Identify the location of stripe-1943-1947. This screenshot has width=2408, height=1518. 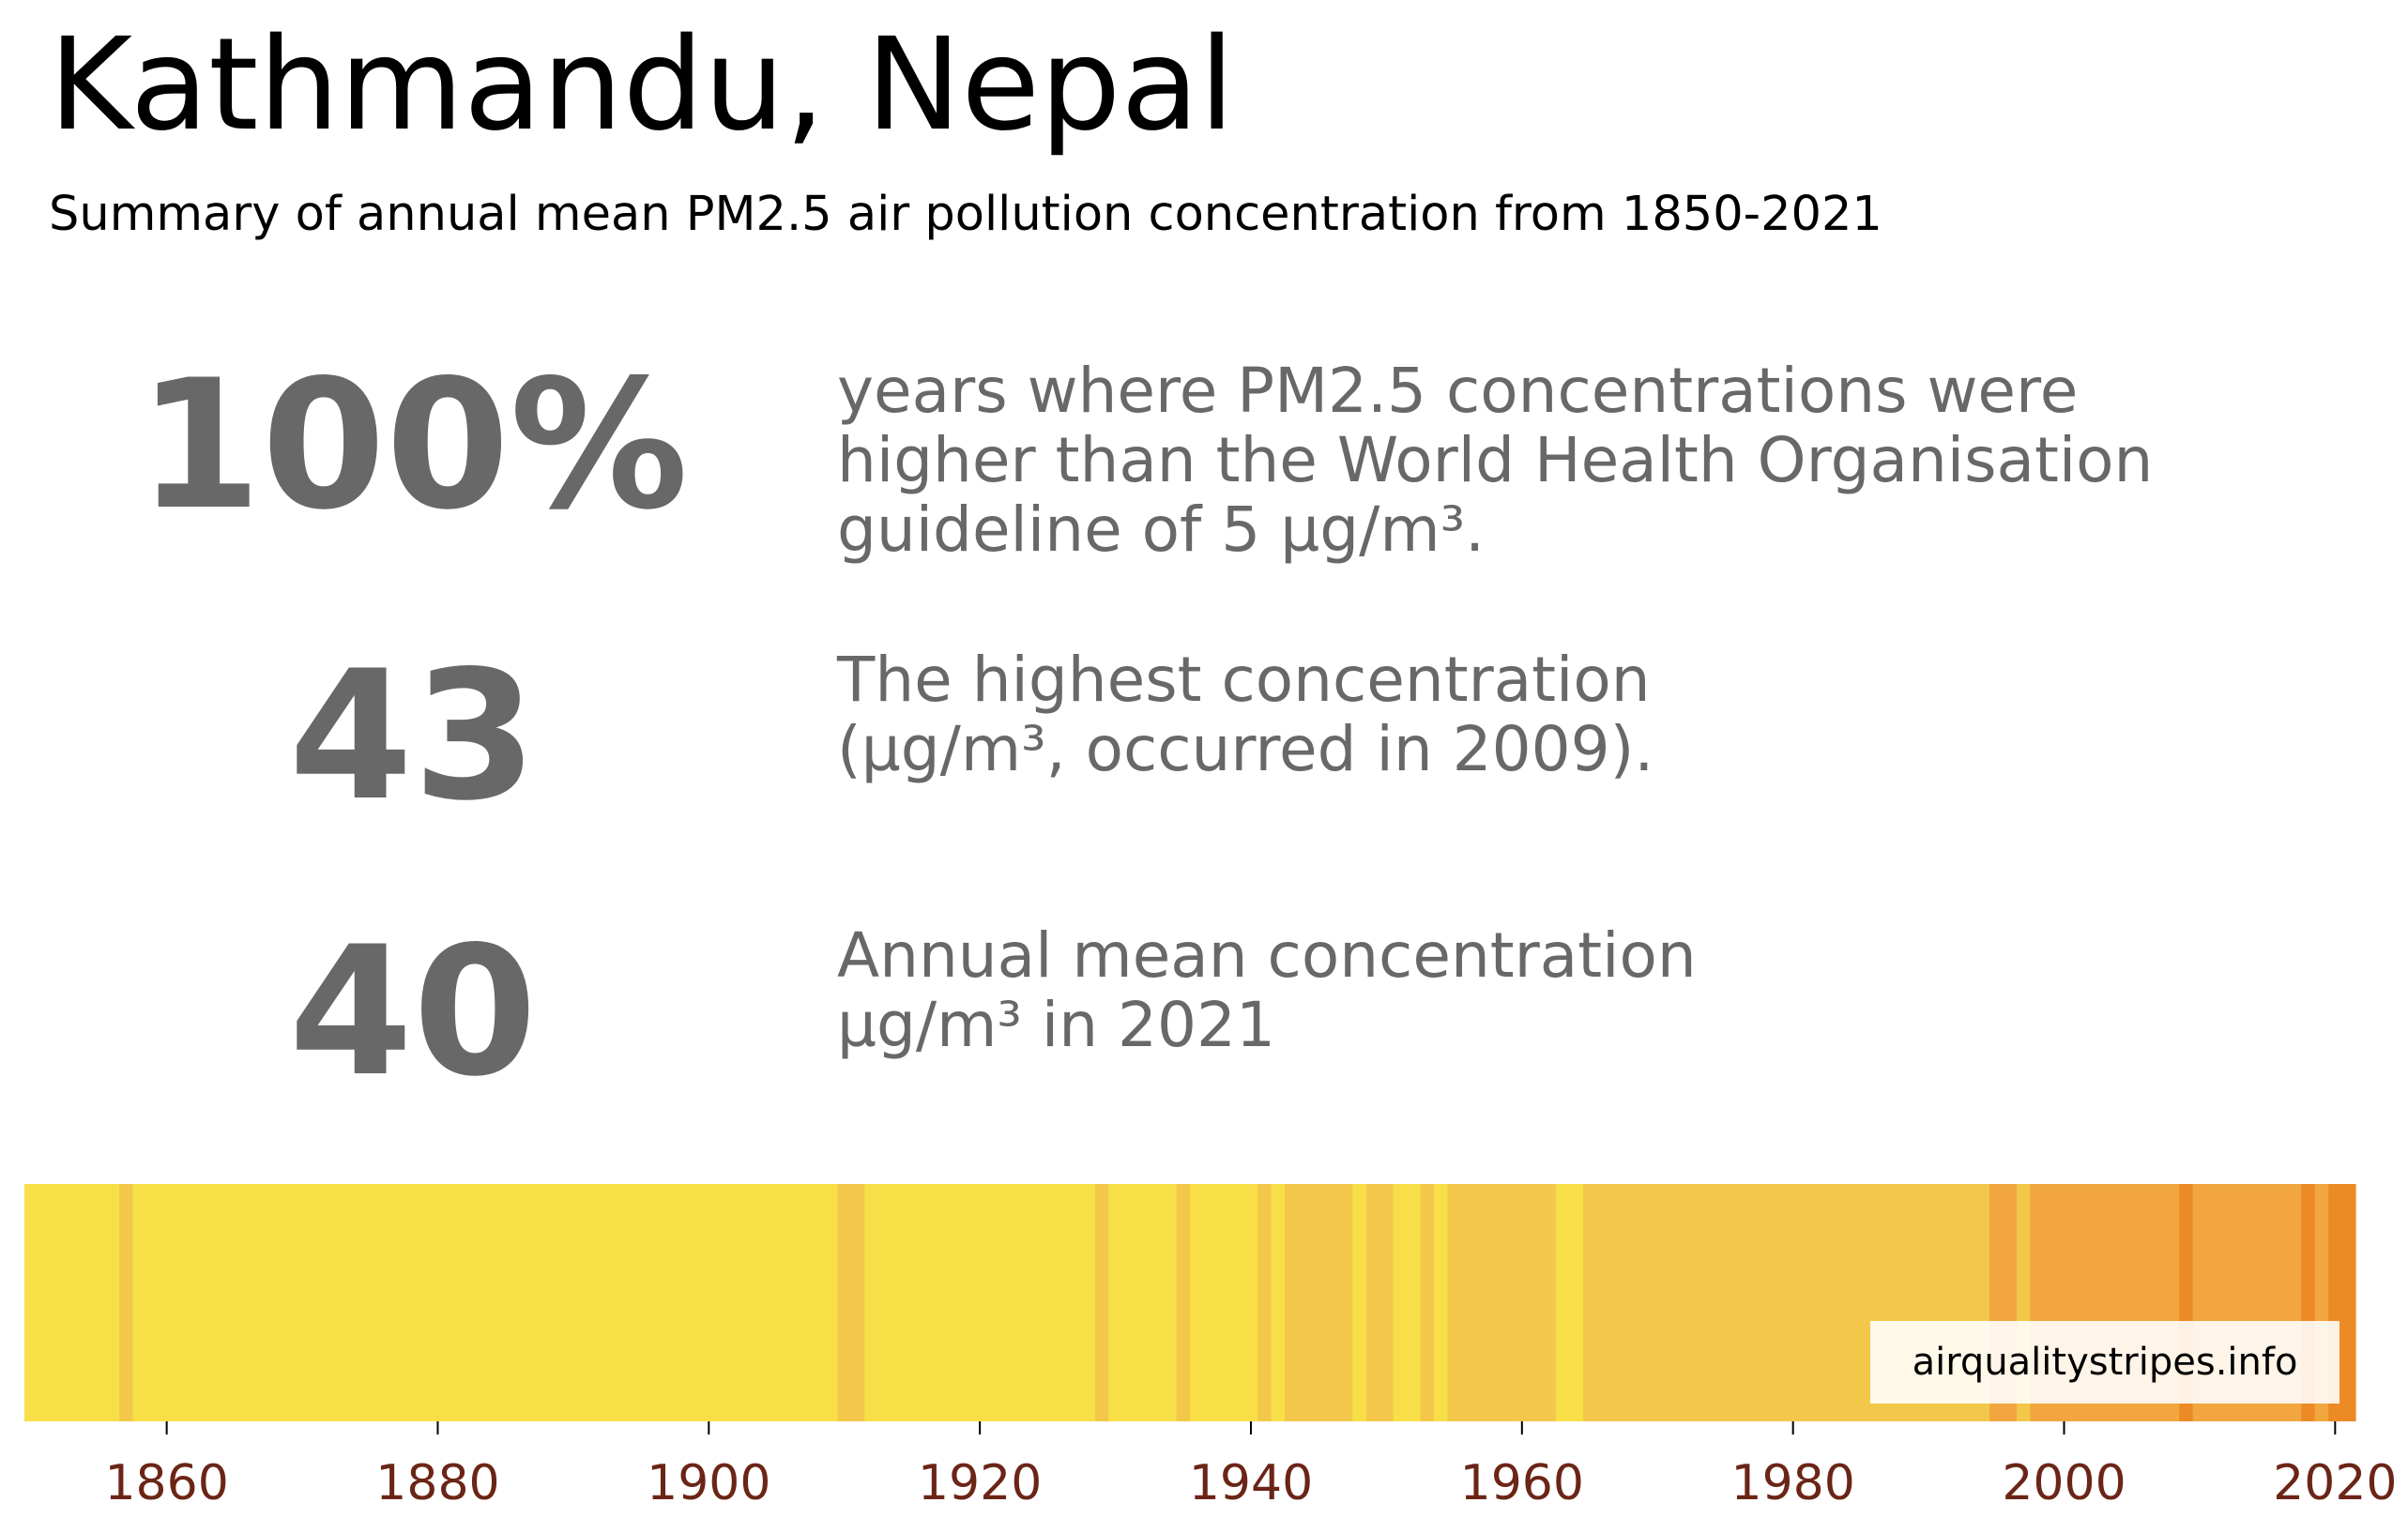
(1319, 1302).